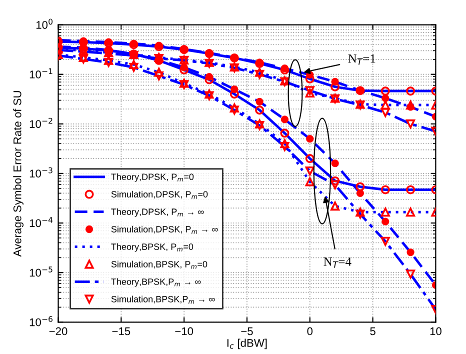  Describe the element at coordinates (159, 264) in the screenshot. I see `legend-label: Simulation,BPSK, P$_{m}$=0` at that location.